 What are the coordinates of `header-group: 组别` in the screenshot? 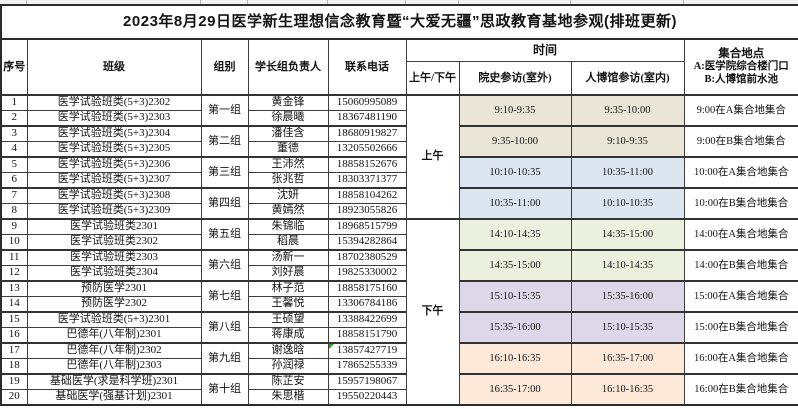 It's located at (224, 67).